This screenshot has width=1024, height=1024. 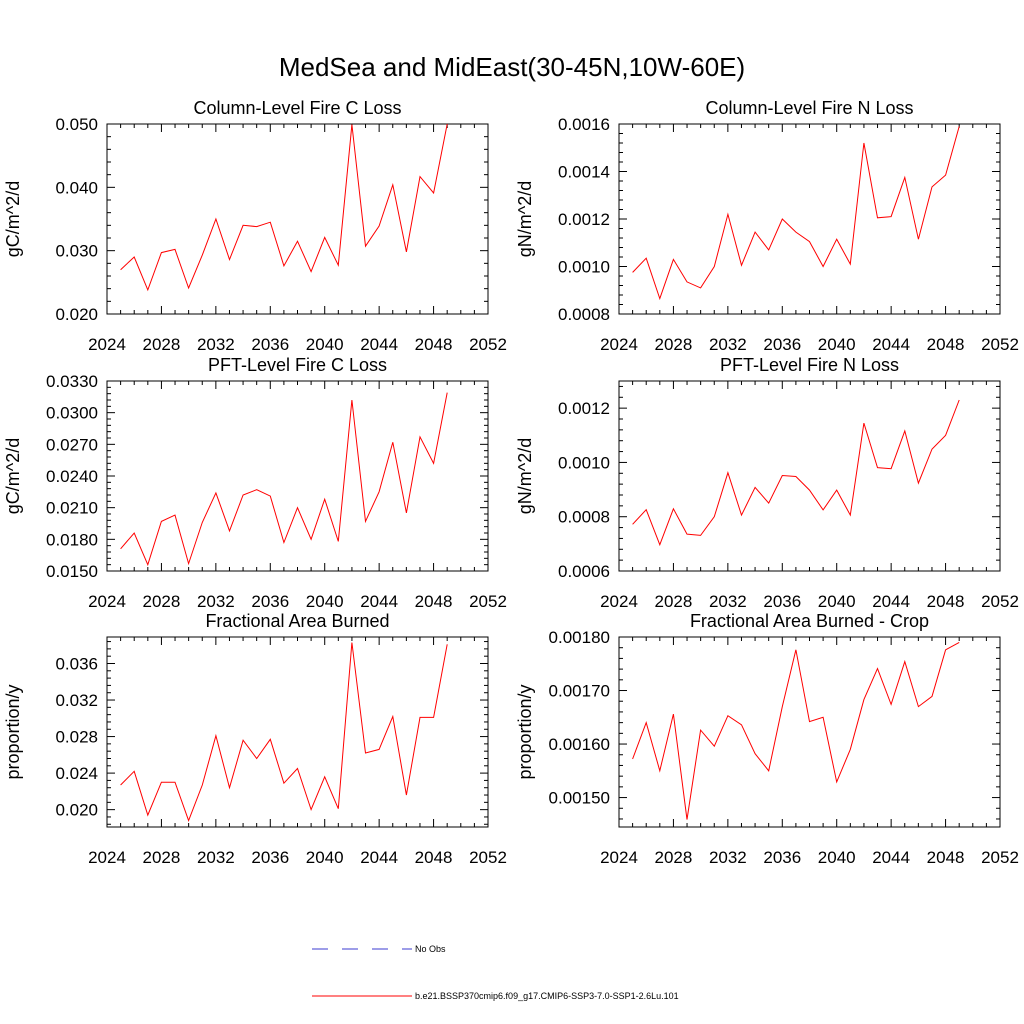 What do you see at coordinates (13, 476) in the screenshot?
I see `y-axis-label: gC/m^2/d` at bounding box center [13, 476].